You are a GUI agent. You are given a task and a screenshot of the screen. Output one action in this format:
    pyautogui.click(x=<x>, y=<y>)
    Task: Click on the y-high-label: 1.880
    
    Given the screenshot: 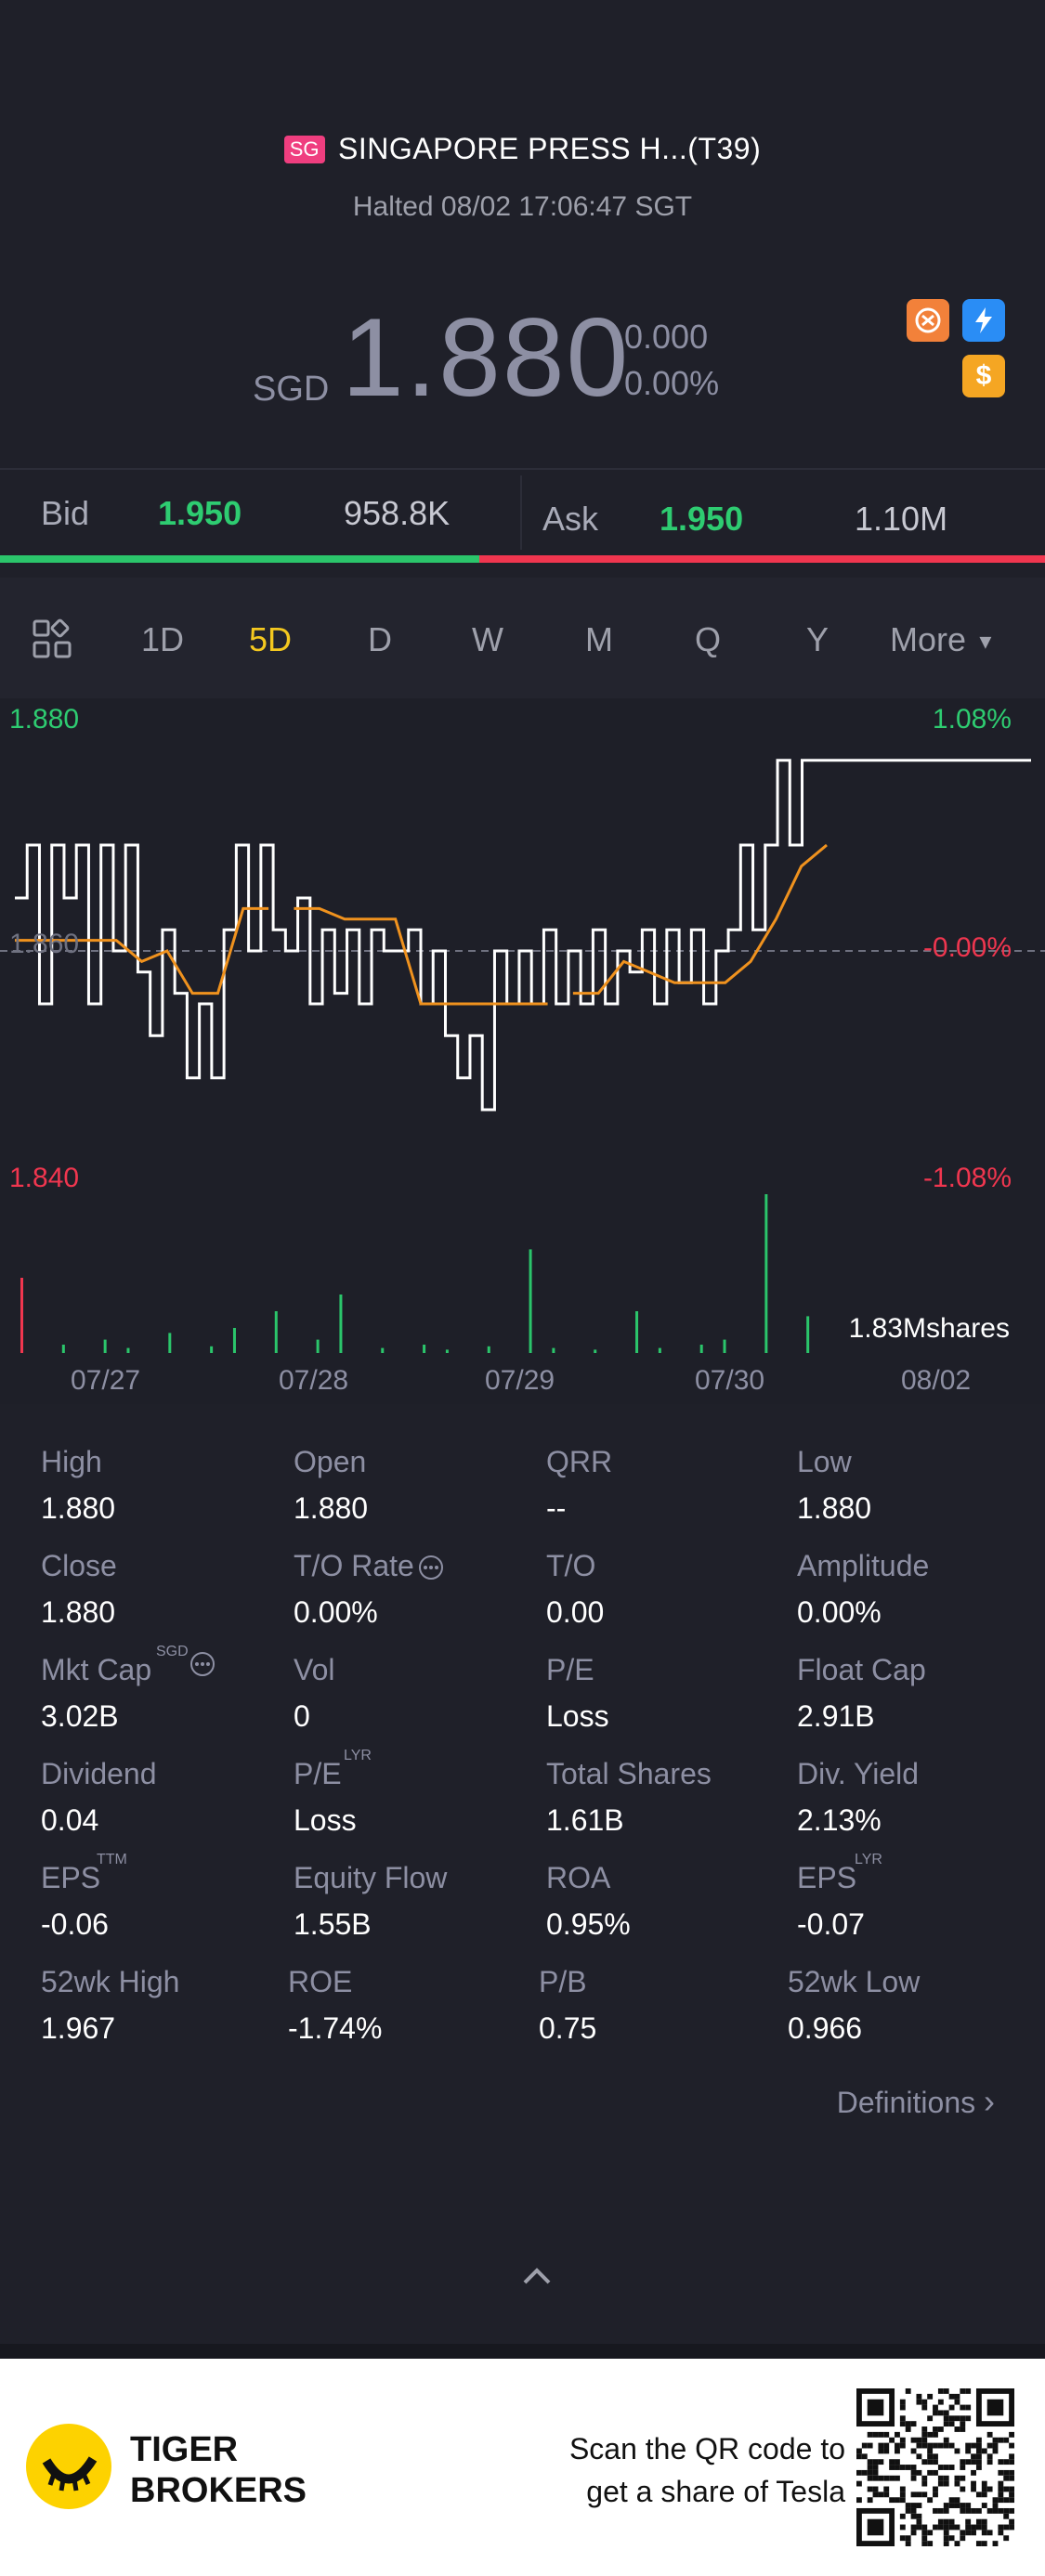 What is the action you would take?
    pyautogui.click(x=44, y=719)
    